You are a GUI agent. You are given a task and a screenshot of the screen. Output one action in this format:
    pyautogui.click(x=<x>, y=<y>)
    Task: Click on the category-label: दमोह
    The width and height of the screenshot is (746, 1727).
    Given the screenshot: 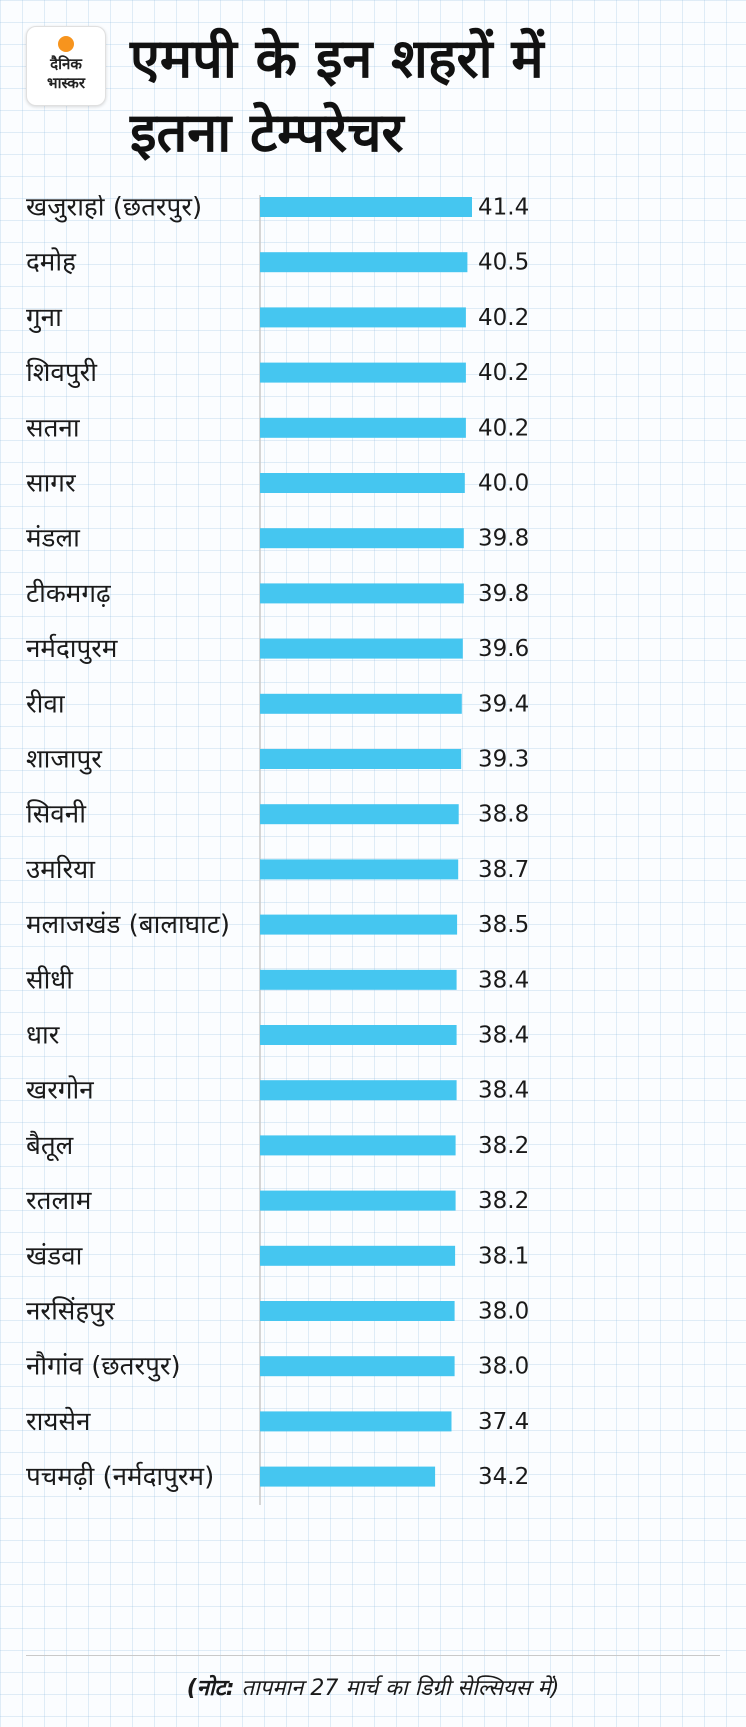 What is the action you would take?
    pyautogui.click(x=51, y=262)
    